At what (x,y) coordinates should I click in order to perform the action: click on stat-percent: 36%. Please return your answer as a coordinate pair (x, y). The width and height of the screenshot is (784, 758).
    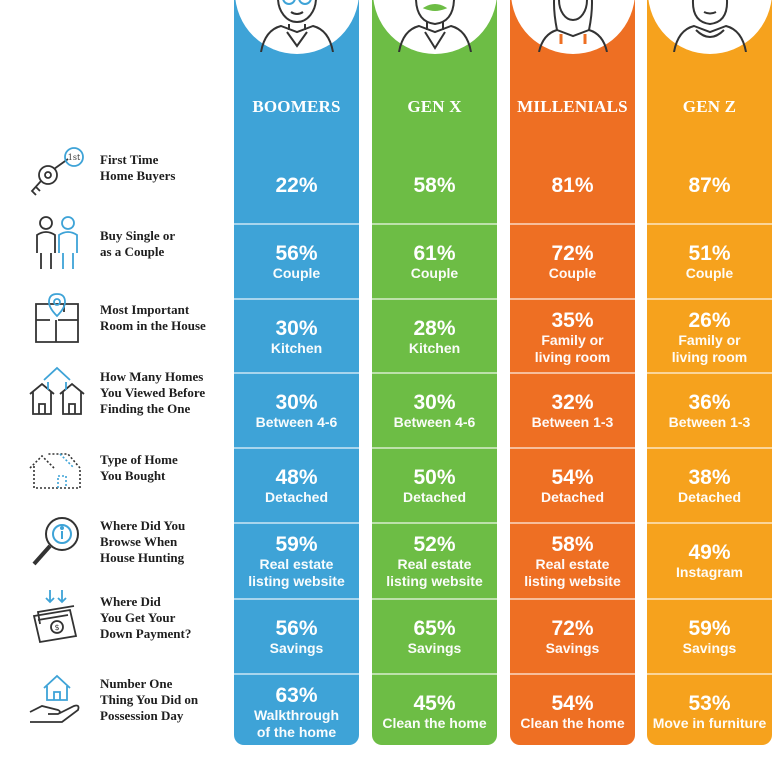
    Looking at the image, I should click on (709, 402).